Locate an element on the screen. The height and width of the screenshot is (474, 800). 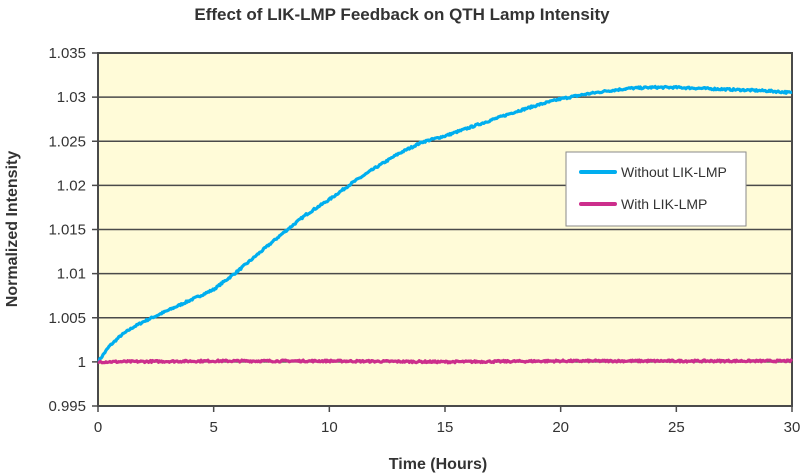
x-tick-label: 15 is located at coordinates (445, 427).